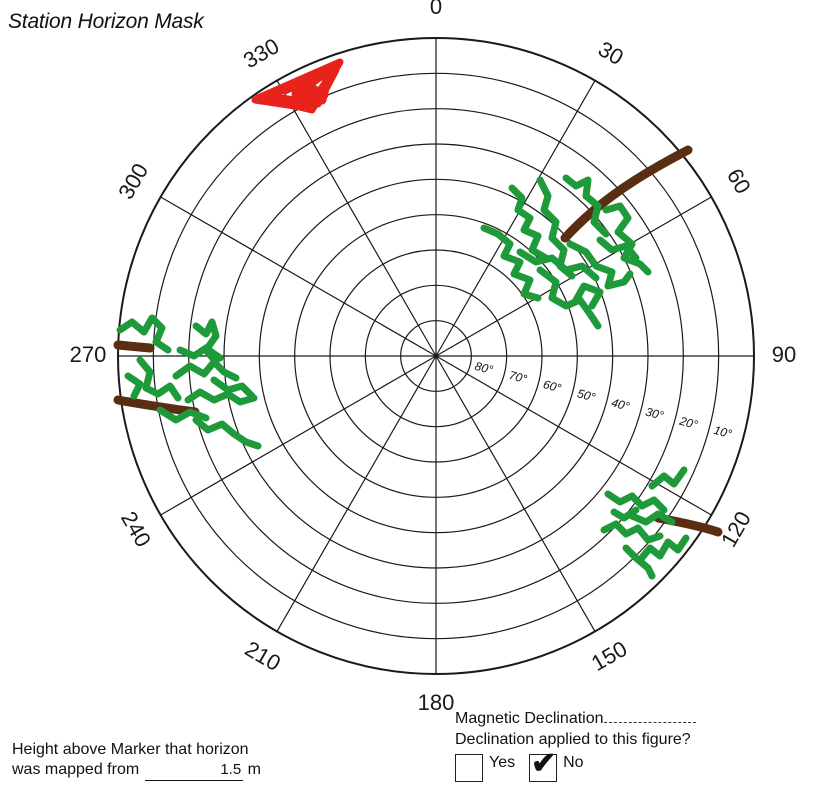 The width and height of the screenshot is (813, 787). I want to click on azimuth-label: 240, so click(136, 529).